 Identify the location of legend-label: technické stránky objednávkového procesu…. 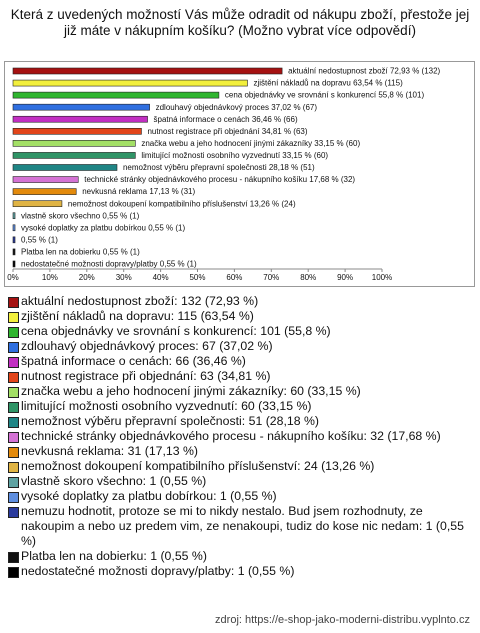
(231, 436).